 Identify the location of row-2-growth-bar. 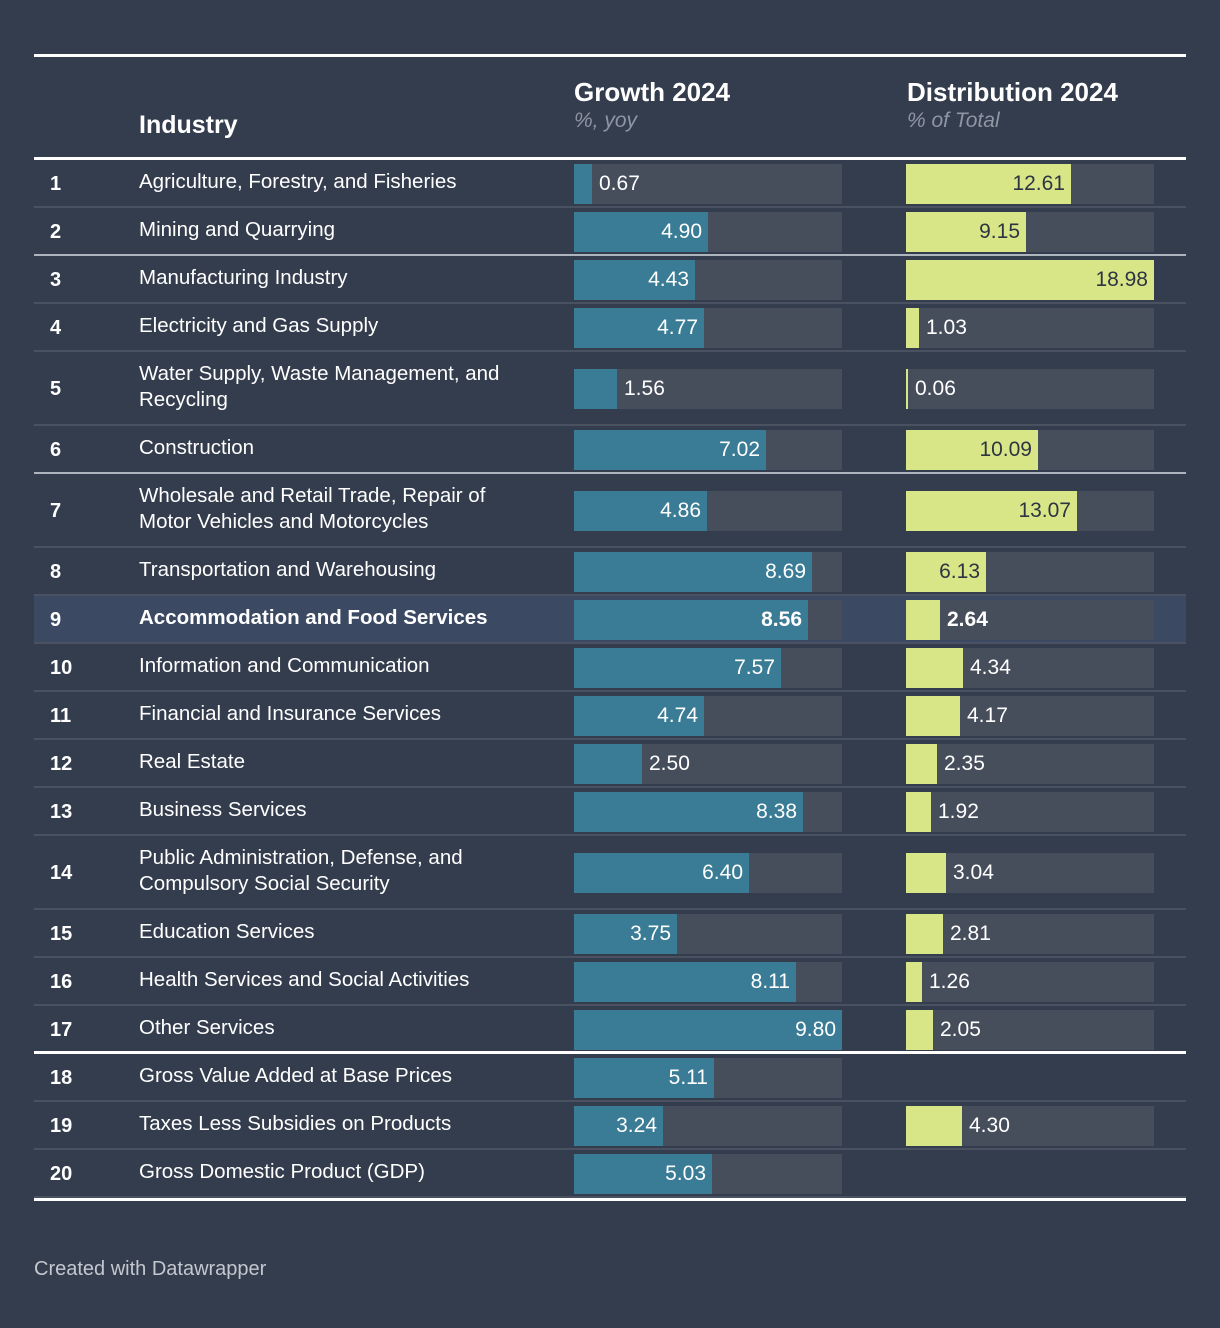
(641, 232).